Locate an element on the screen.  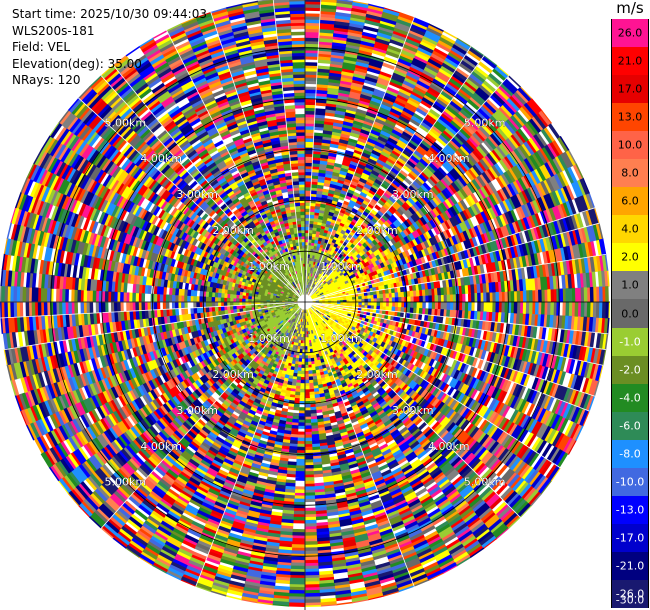
colorbar-tick-label: 2.0 is located at coordinates (630, 257).